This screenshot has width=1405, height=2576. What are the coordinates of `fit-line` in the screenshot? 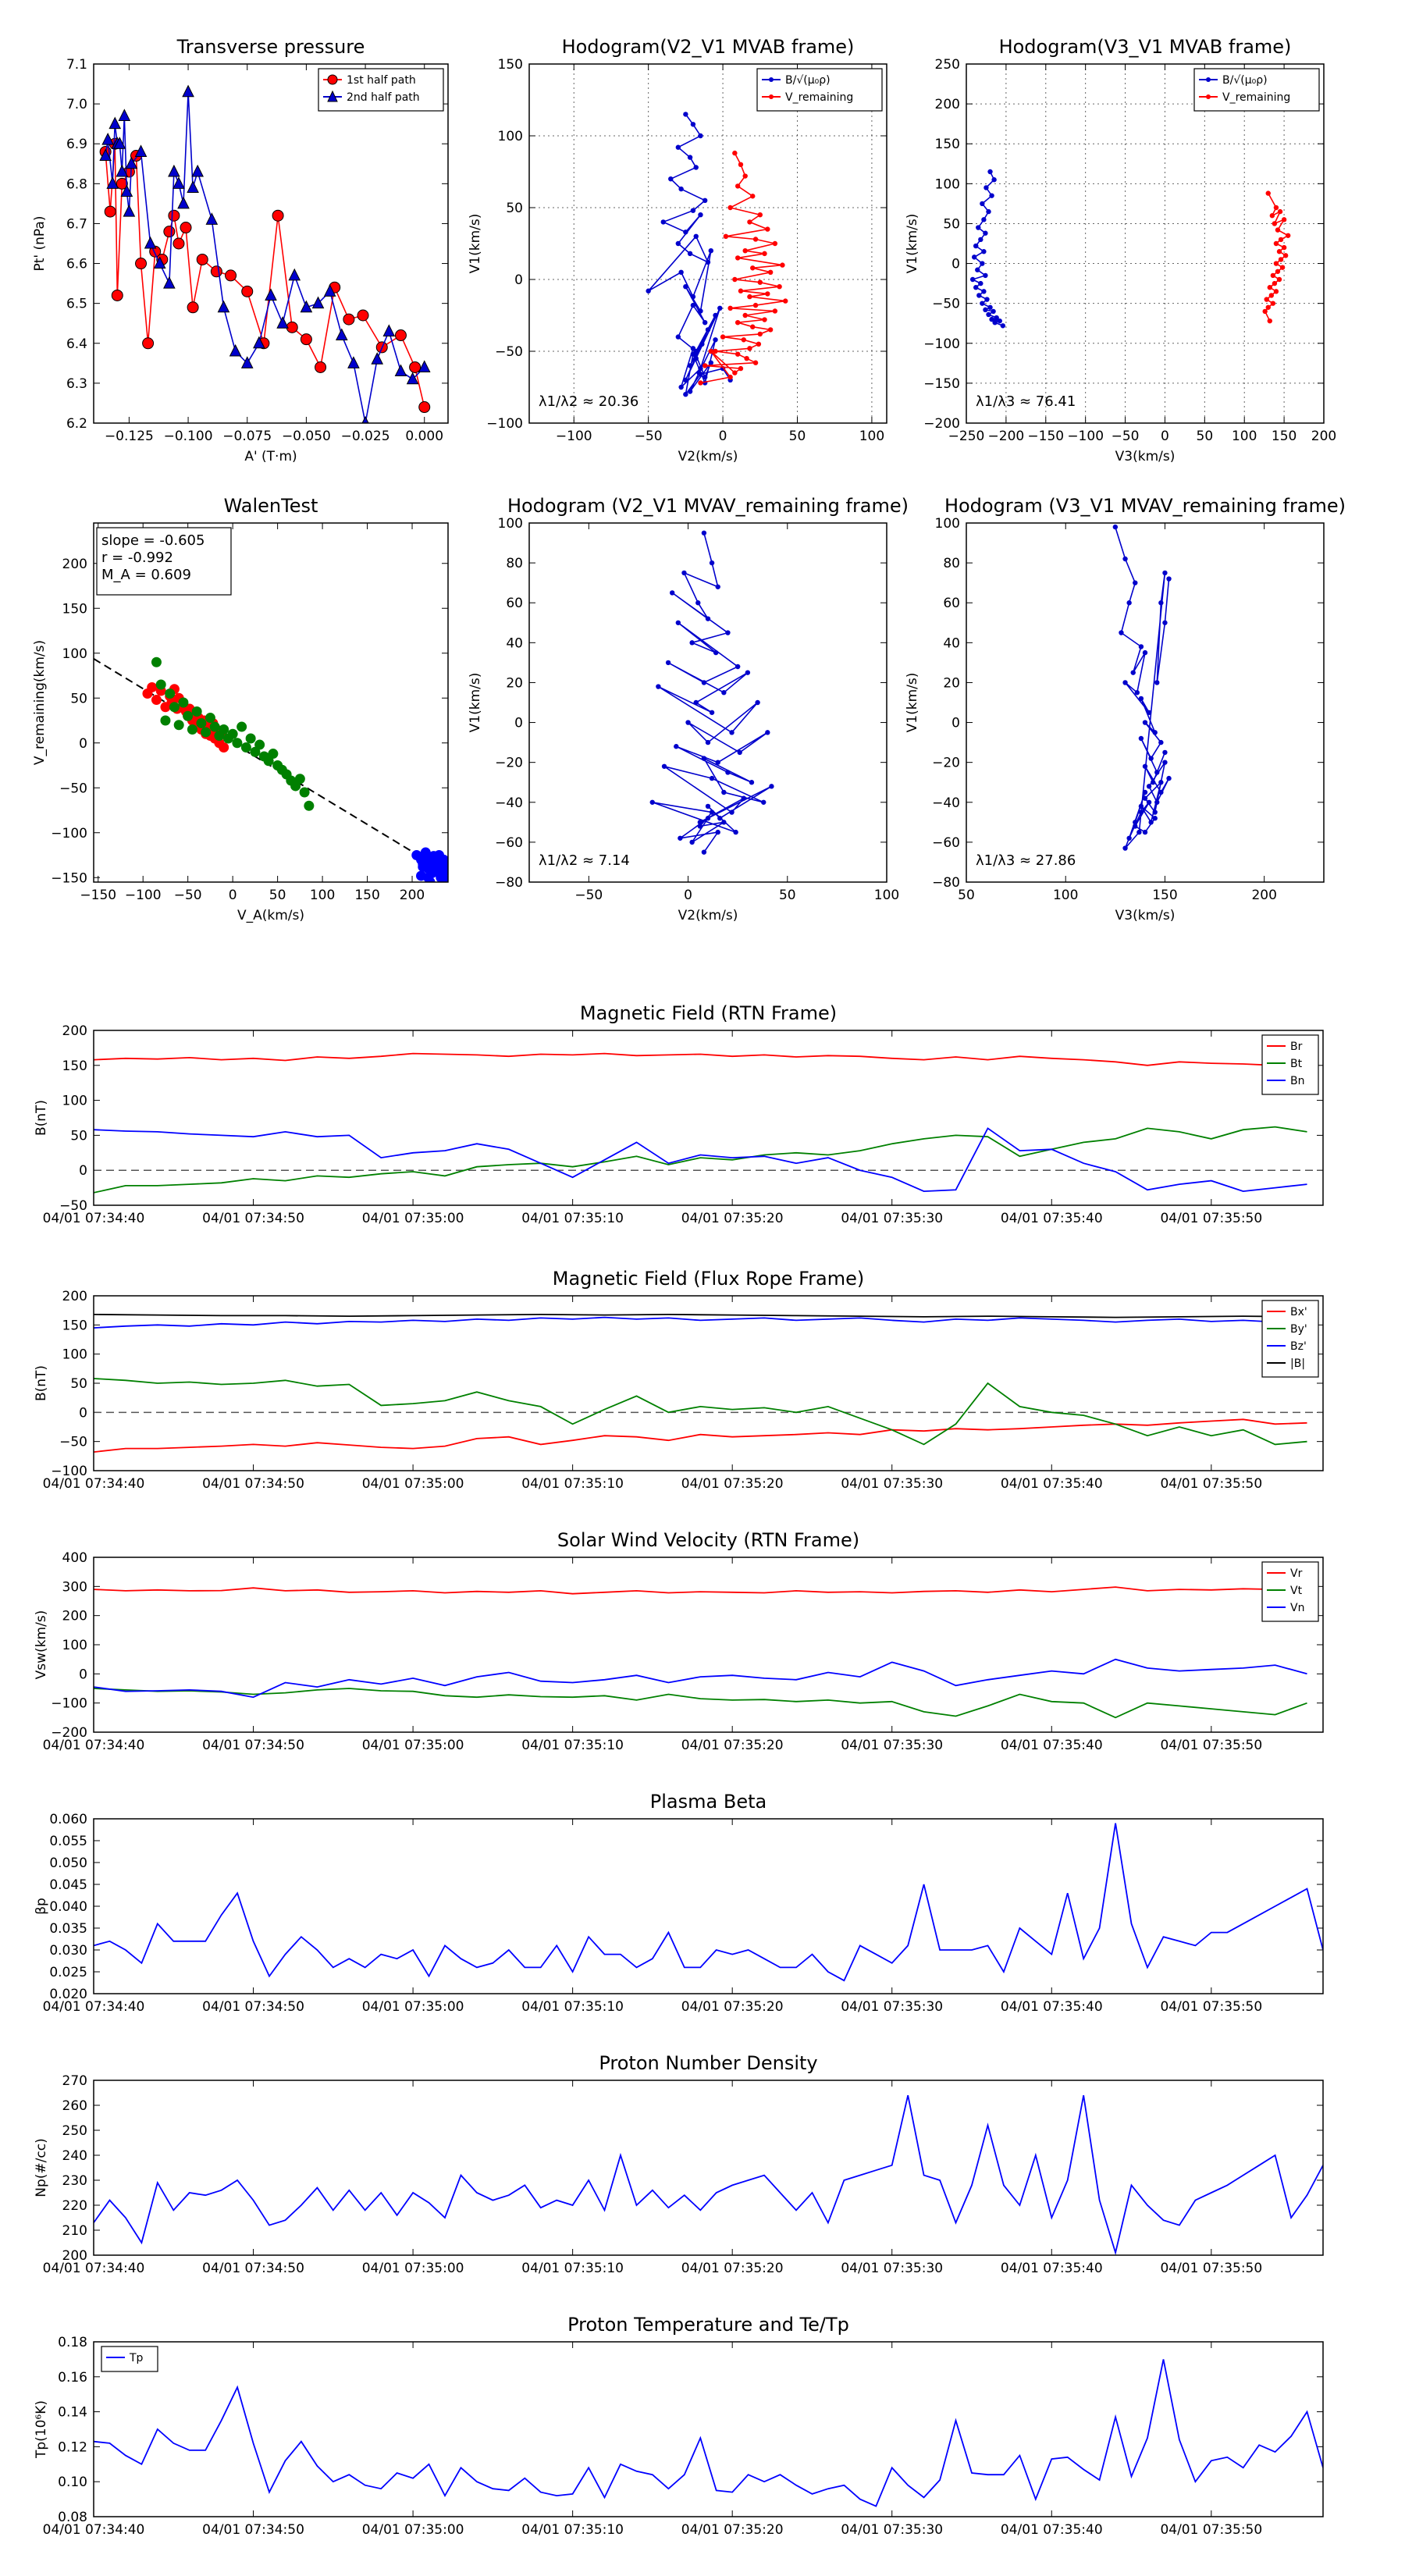 It's located at (271, 766).